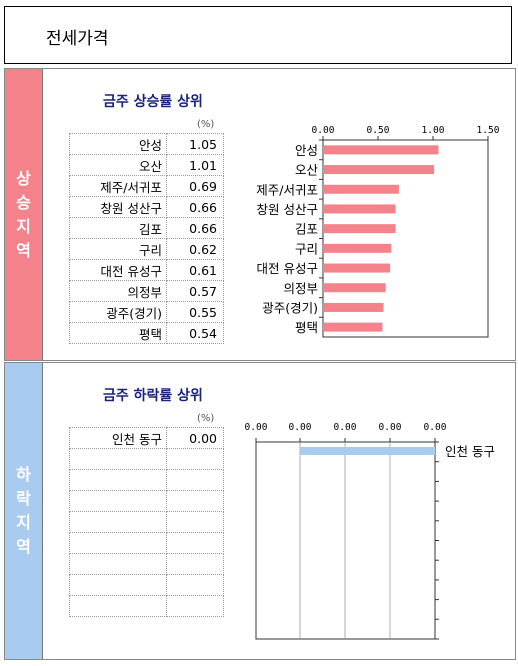 The width and height of the screenshot is (518, 666). What do you see at coordinates (118, 333) in the screenshot?
I see `region-name: 평택` at bounding box center [118, 333].